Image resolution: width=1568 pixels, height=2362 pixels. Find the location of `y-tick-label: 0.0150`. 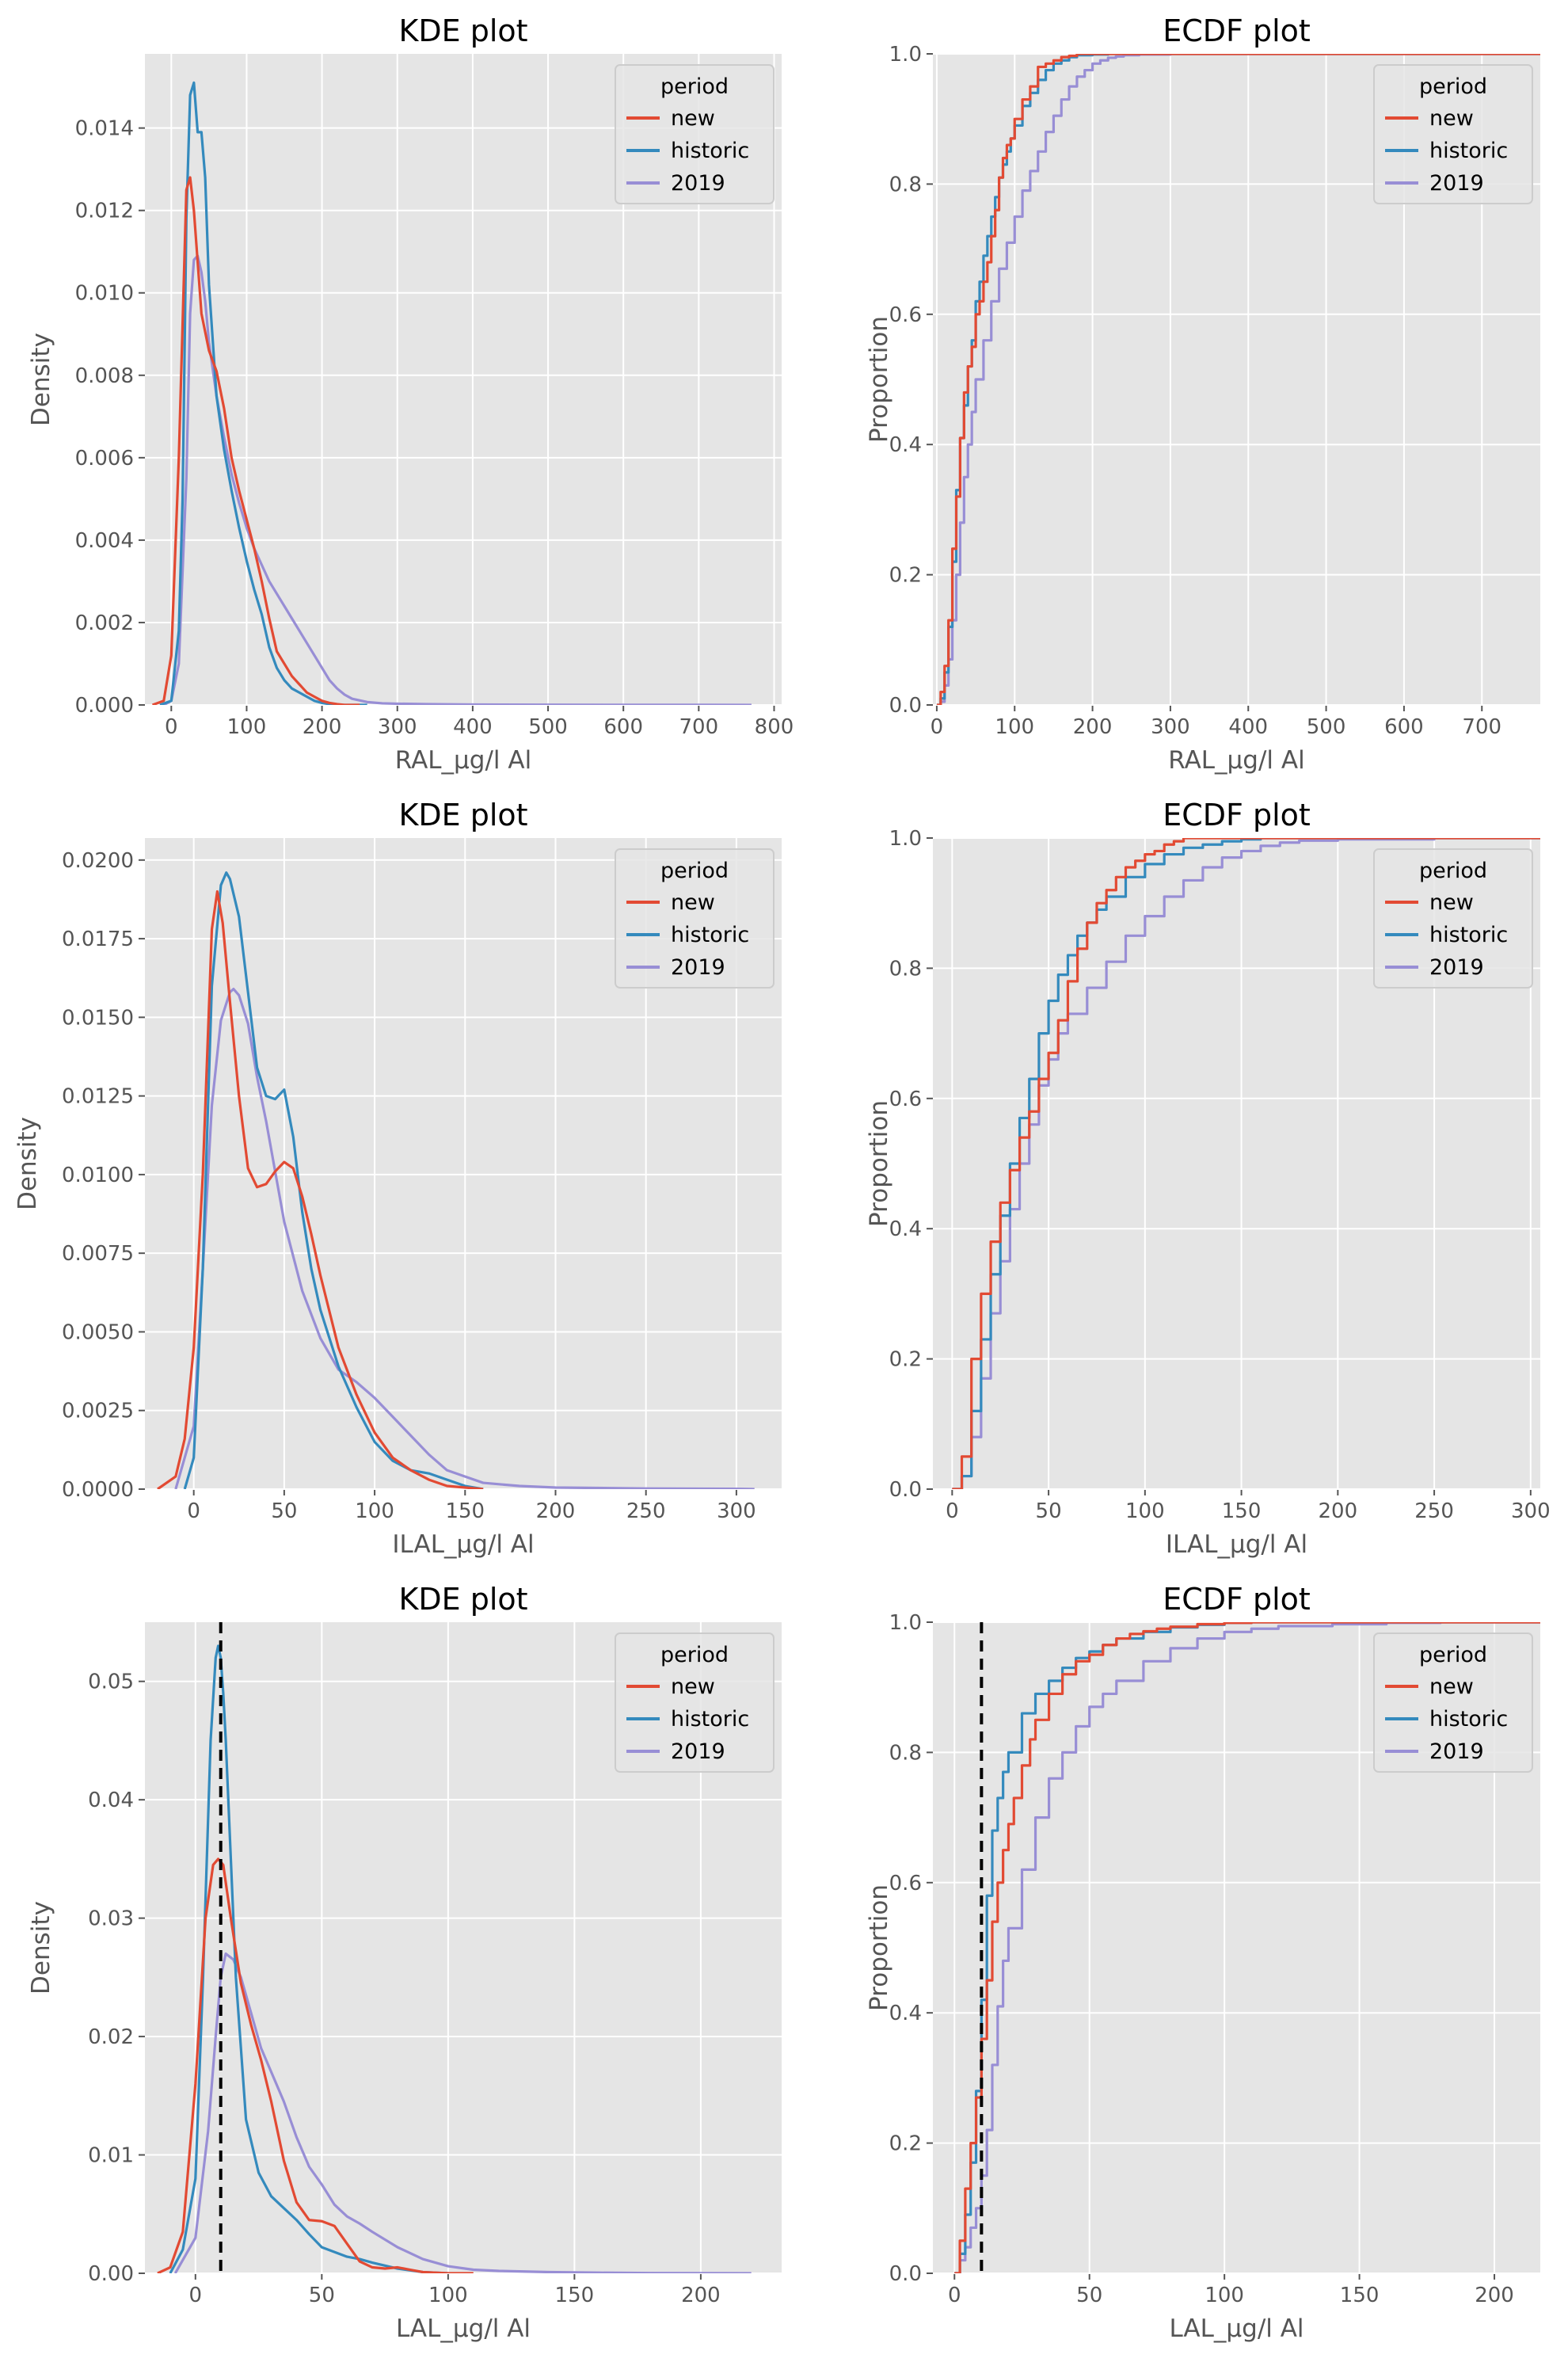

y-tick-label: 0.0150 is located at coordinates (98, 1018).